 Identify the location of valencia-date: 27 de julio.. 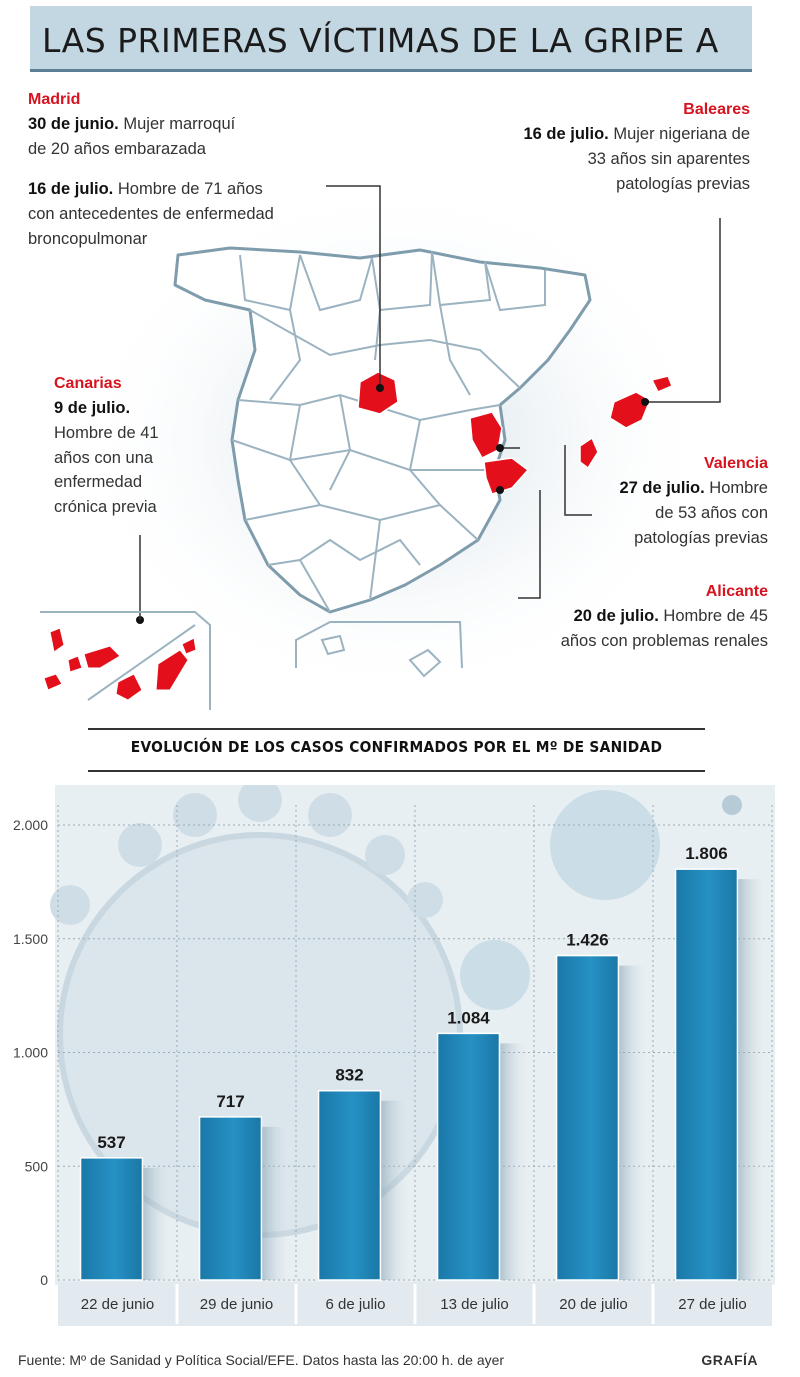
(662, 488).